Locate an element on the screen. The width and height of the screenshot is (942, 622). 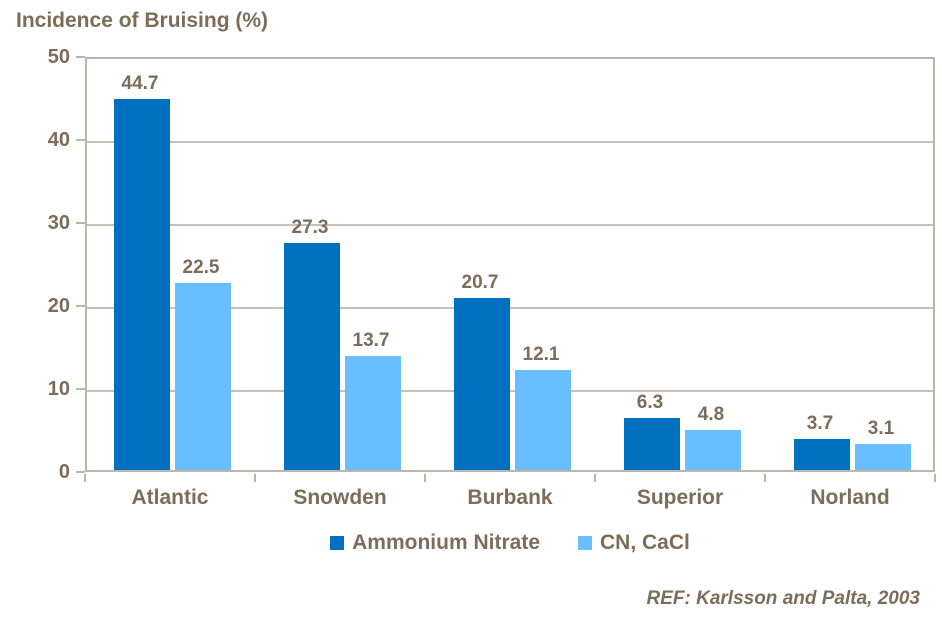
y-axis-tick-label: 10 is located at coordinates (58, 389).